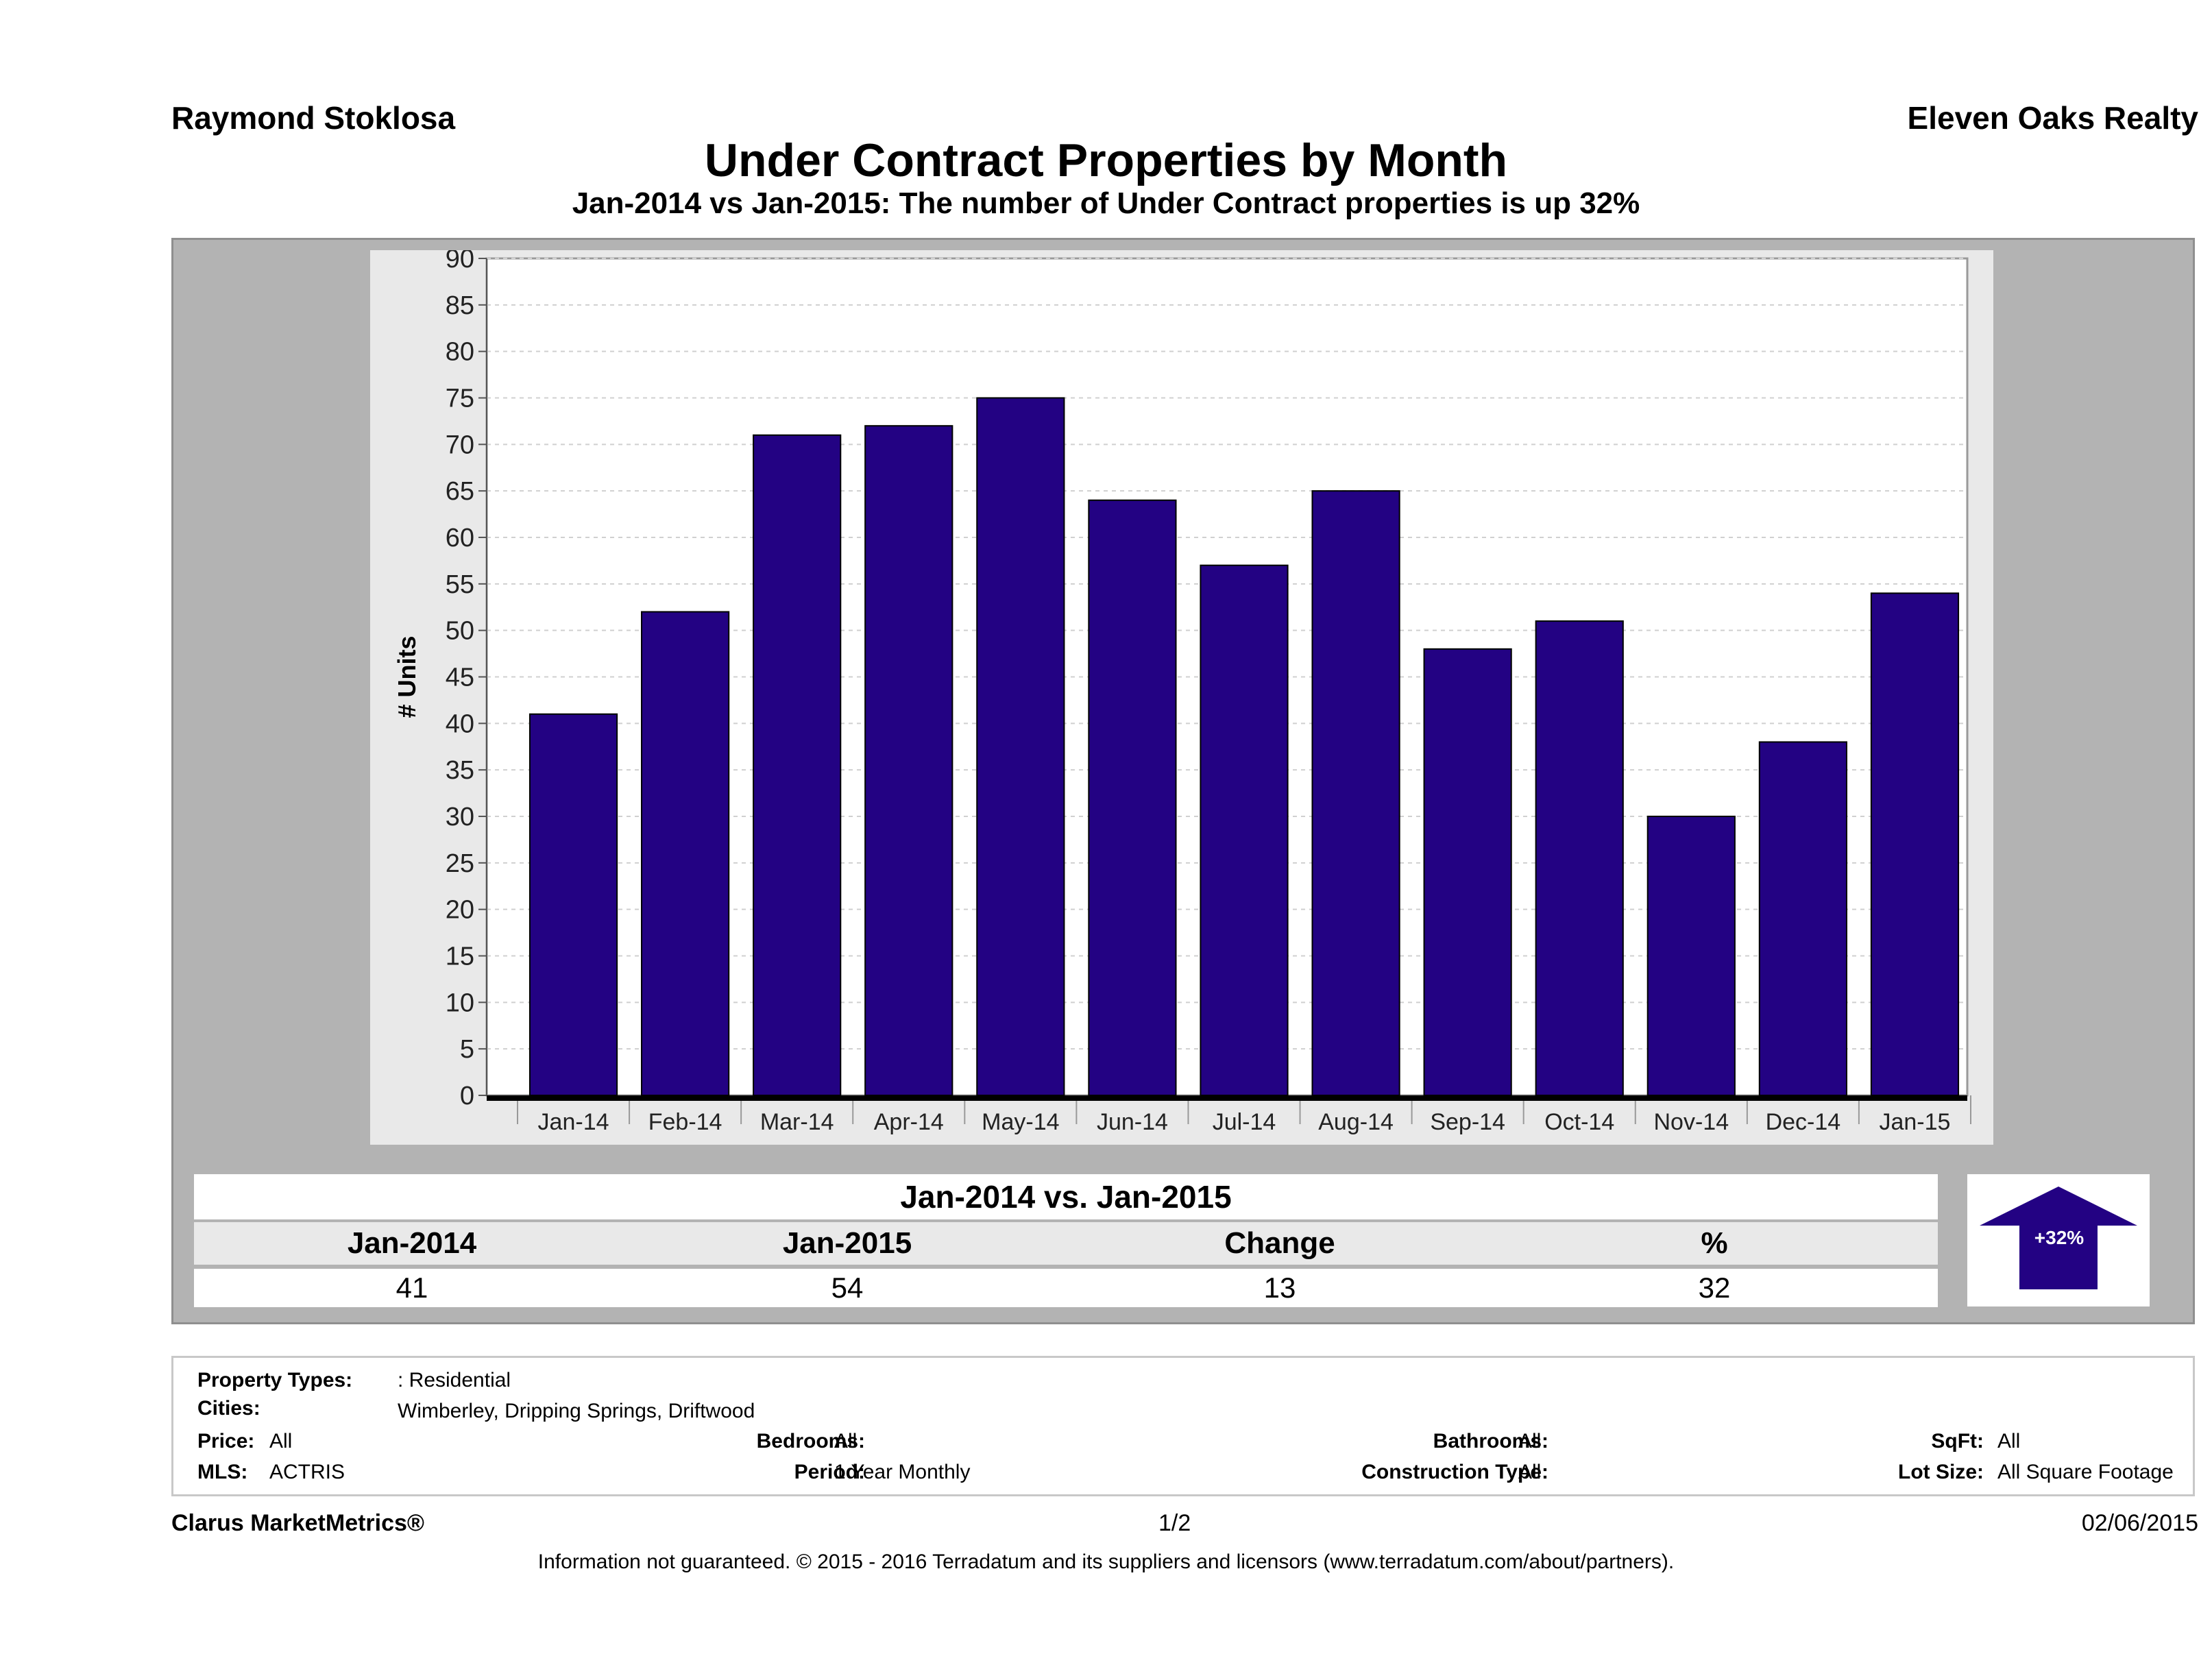 The height and width of the screenshot is (1678, 2212). I want to click on y-tick-label: 15, so click(460, 957).